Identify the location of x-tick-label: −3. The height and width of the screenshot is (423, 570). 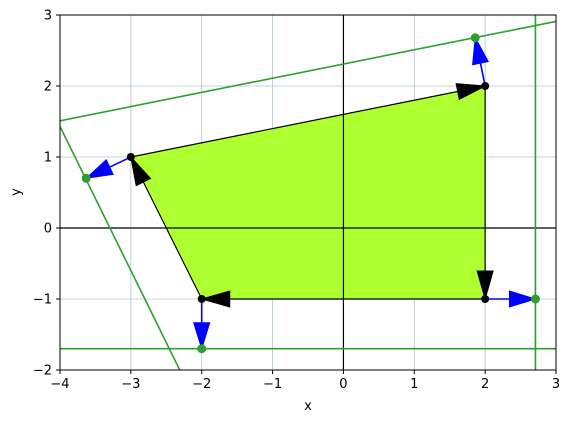
(130, 384).